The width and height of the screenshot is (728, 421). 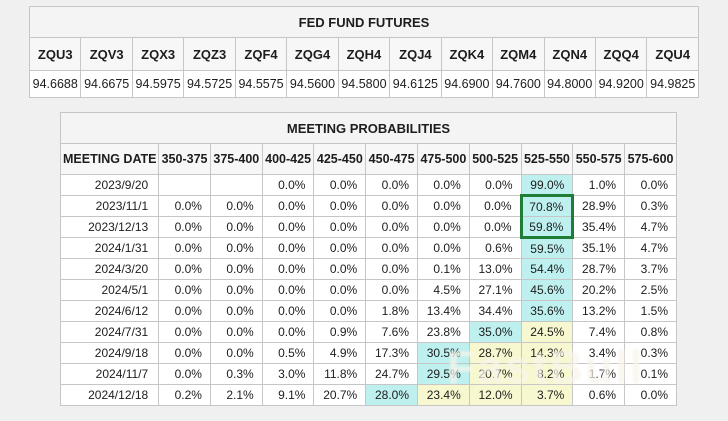 What do you see at coordinates (184, 159) in the screenshot?
I see `rate-range-header: 350-375` at bounding box center [184, 159].